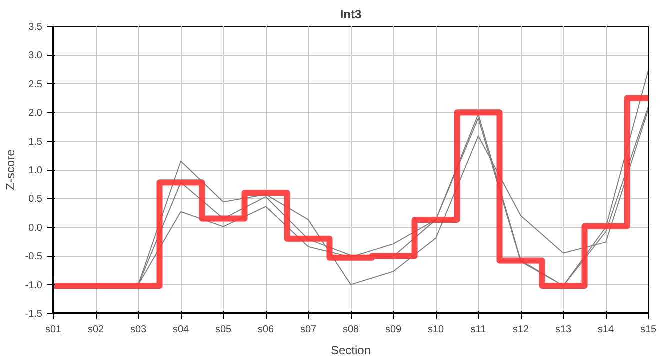 The height and width of the screenshot is (360, 660). I want to click on x-tick-label: s11, so click(478, 330).